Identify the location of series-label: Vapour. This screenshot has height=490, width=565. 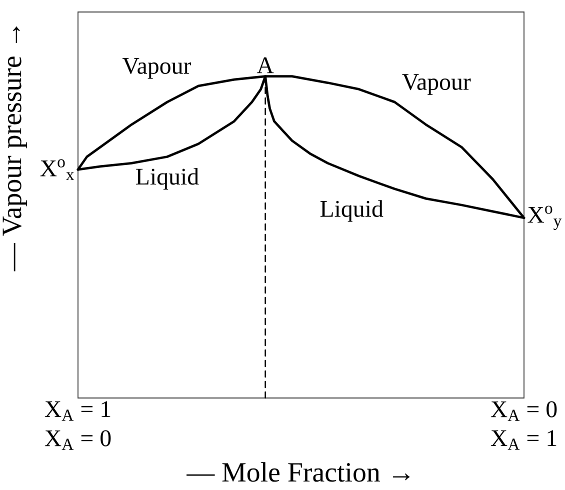
(157, 68).